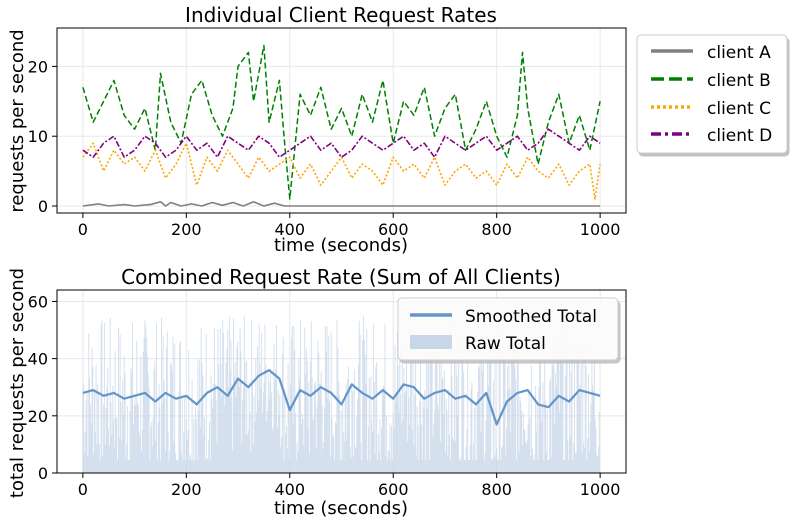 The width and height of the screenshot is (792, 526). I want to click on chart2-legend: Smoothed Total Raw Total, so click(508, 329).